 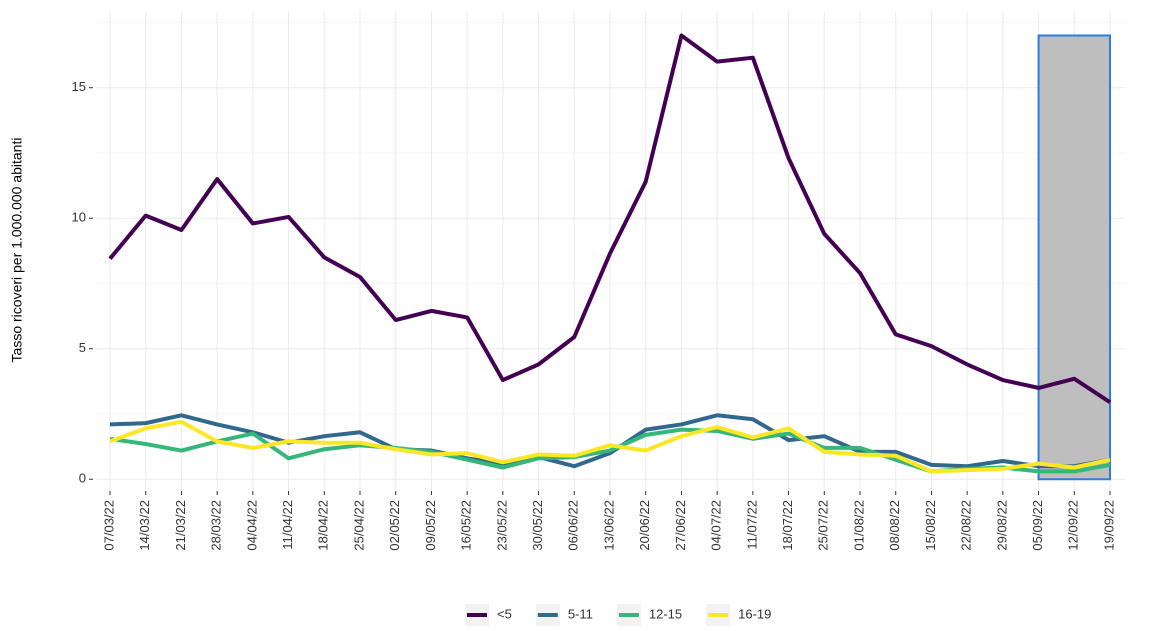 I want to click on y-tick-label: 15, so click(x=79, y=86).